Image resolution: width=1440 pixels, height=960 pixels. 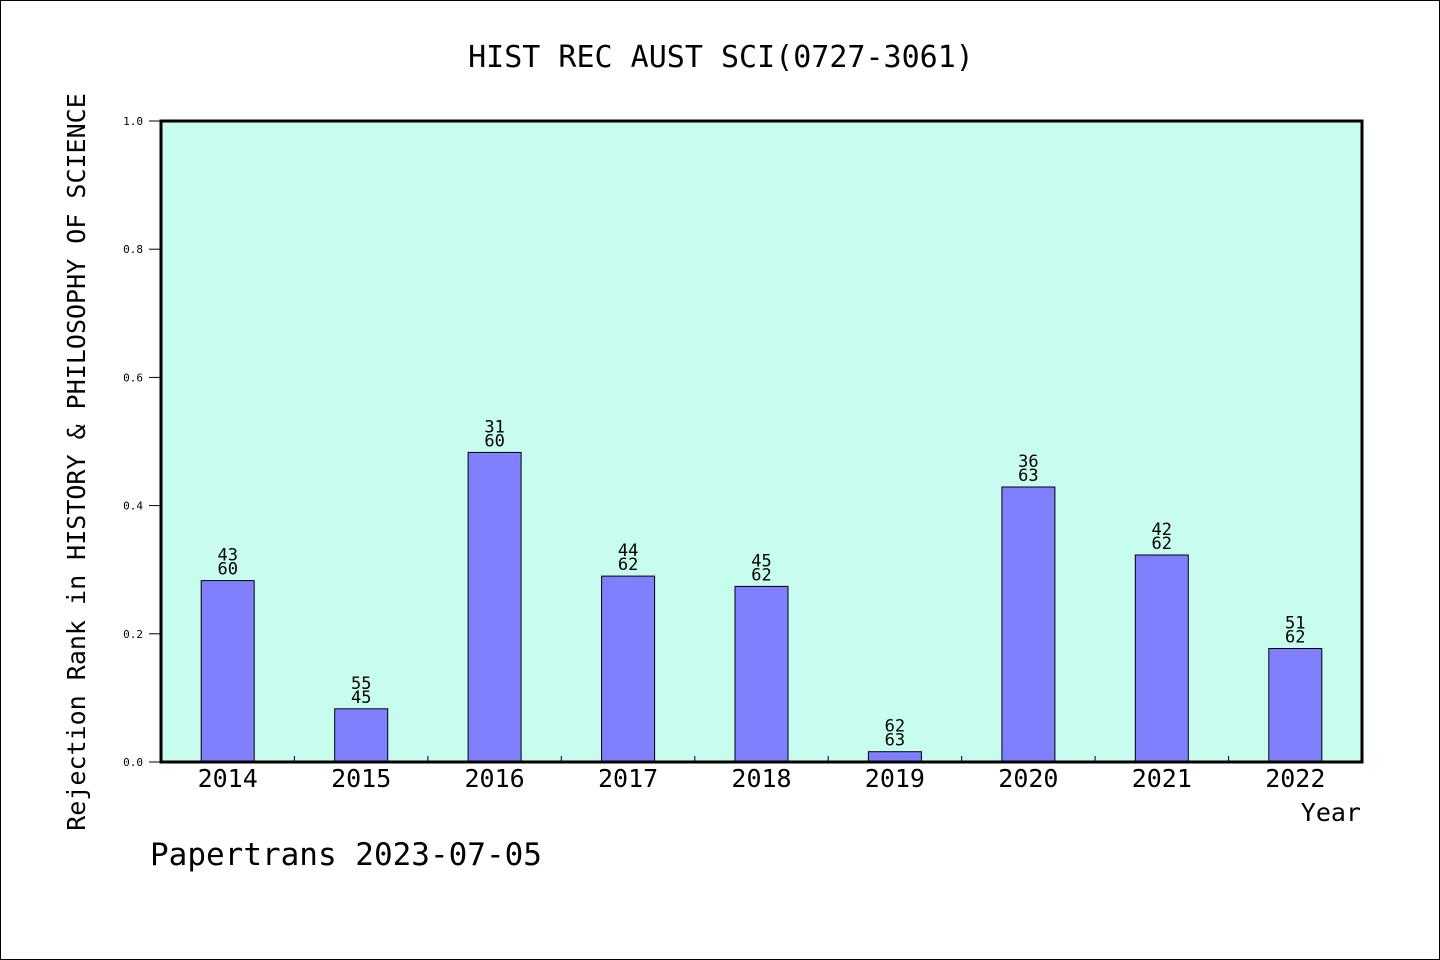 What do you see at coordinates (628, 669) in the screenshot?
I see `bar-2017` at bounding box center [628, 669].